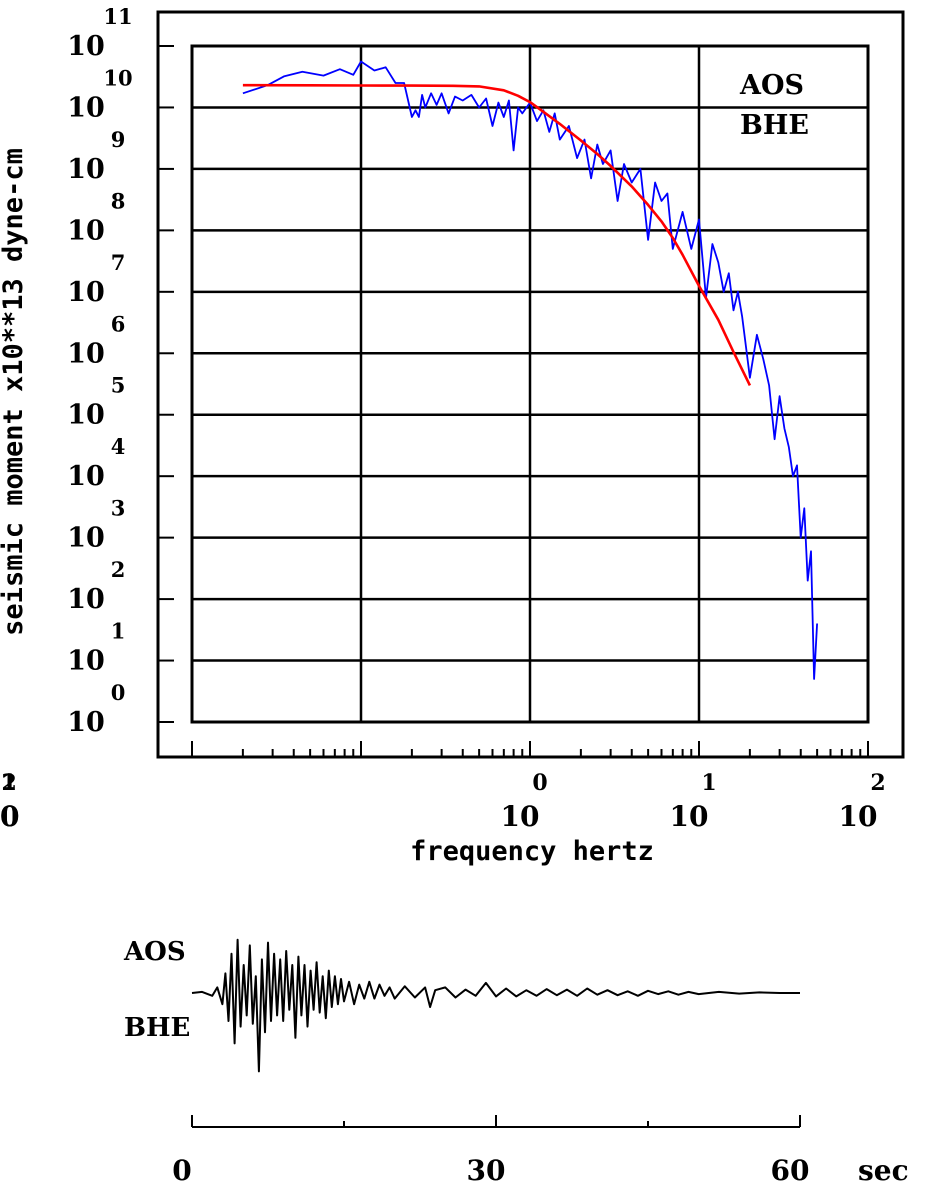 The image size is (928, 1184). I want to click on trace-group, so click(495, 1005).